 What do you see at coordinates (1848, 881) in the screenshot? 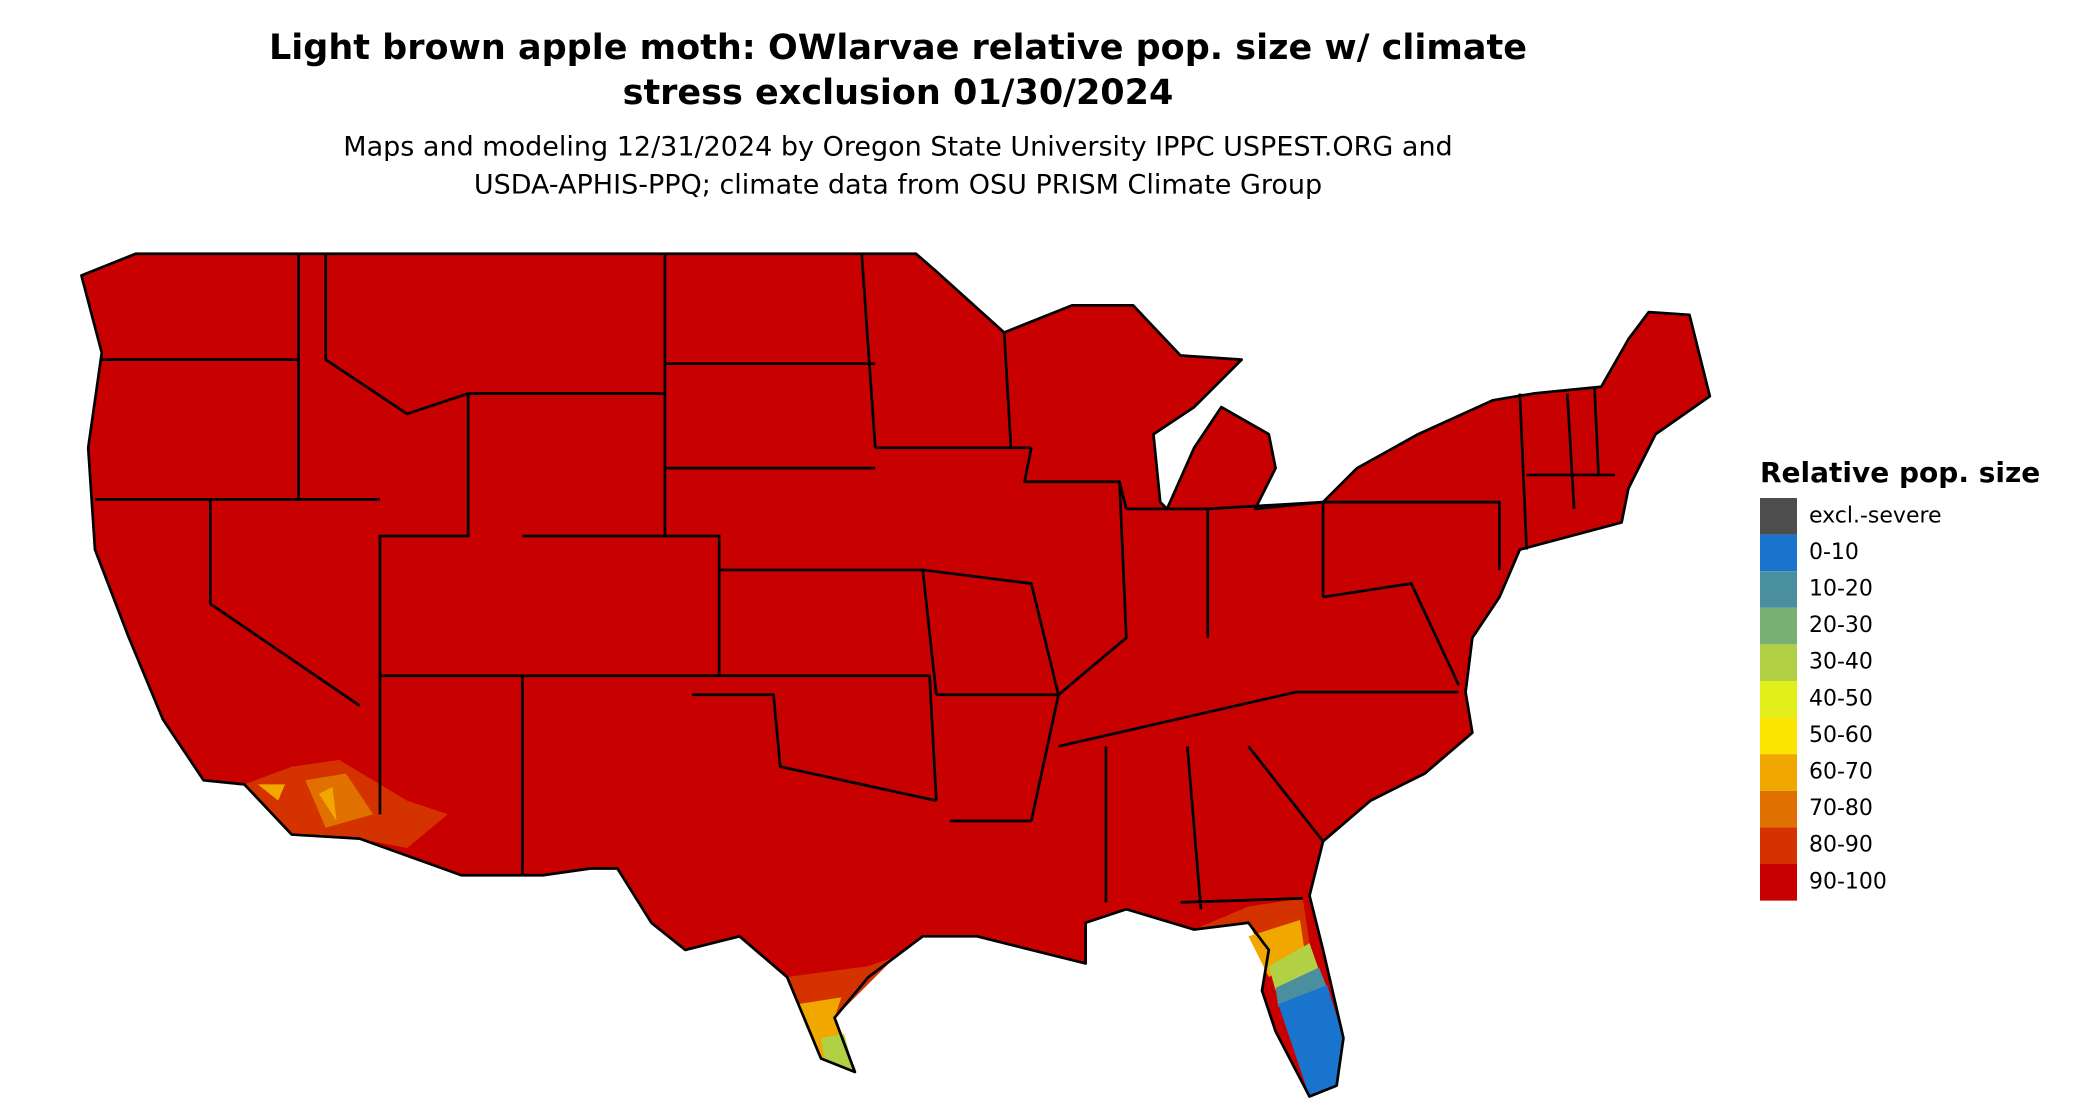
I see `legend-label: 90-100` at bounding box center [1848, 881].